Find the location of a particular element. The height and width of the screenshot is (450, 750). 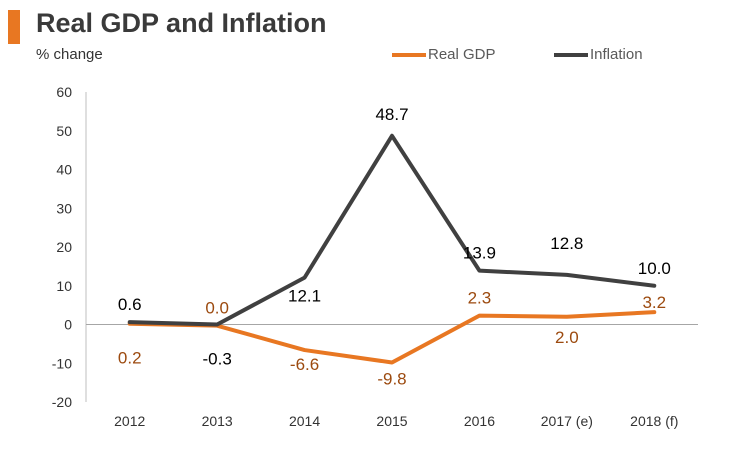

y-tick-label: 10 is located at coordinates (64, 286).